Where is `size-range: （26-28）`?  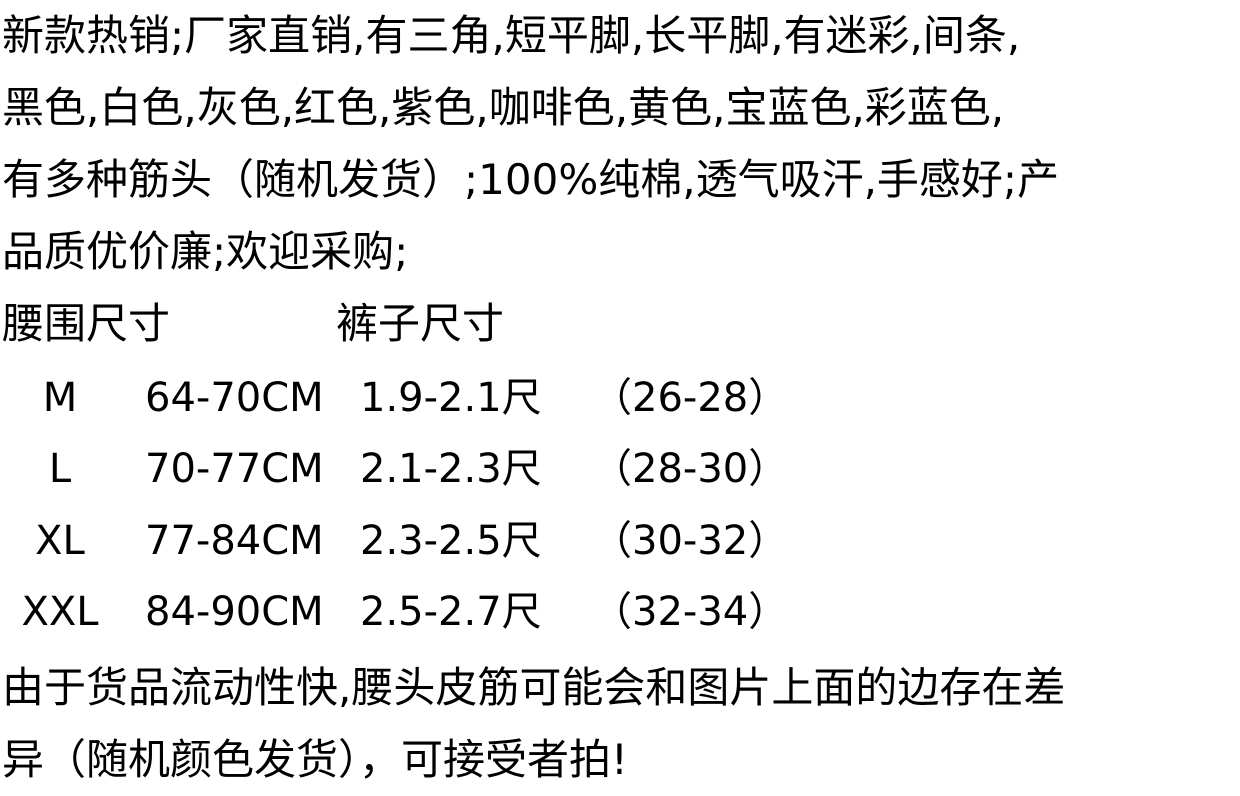
size-range: （26-28） is located at coordinates (690, 398).